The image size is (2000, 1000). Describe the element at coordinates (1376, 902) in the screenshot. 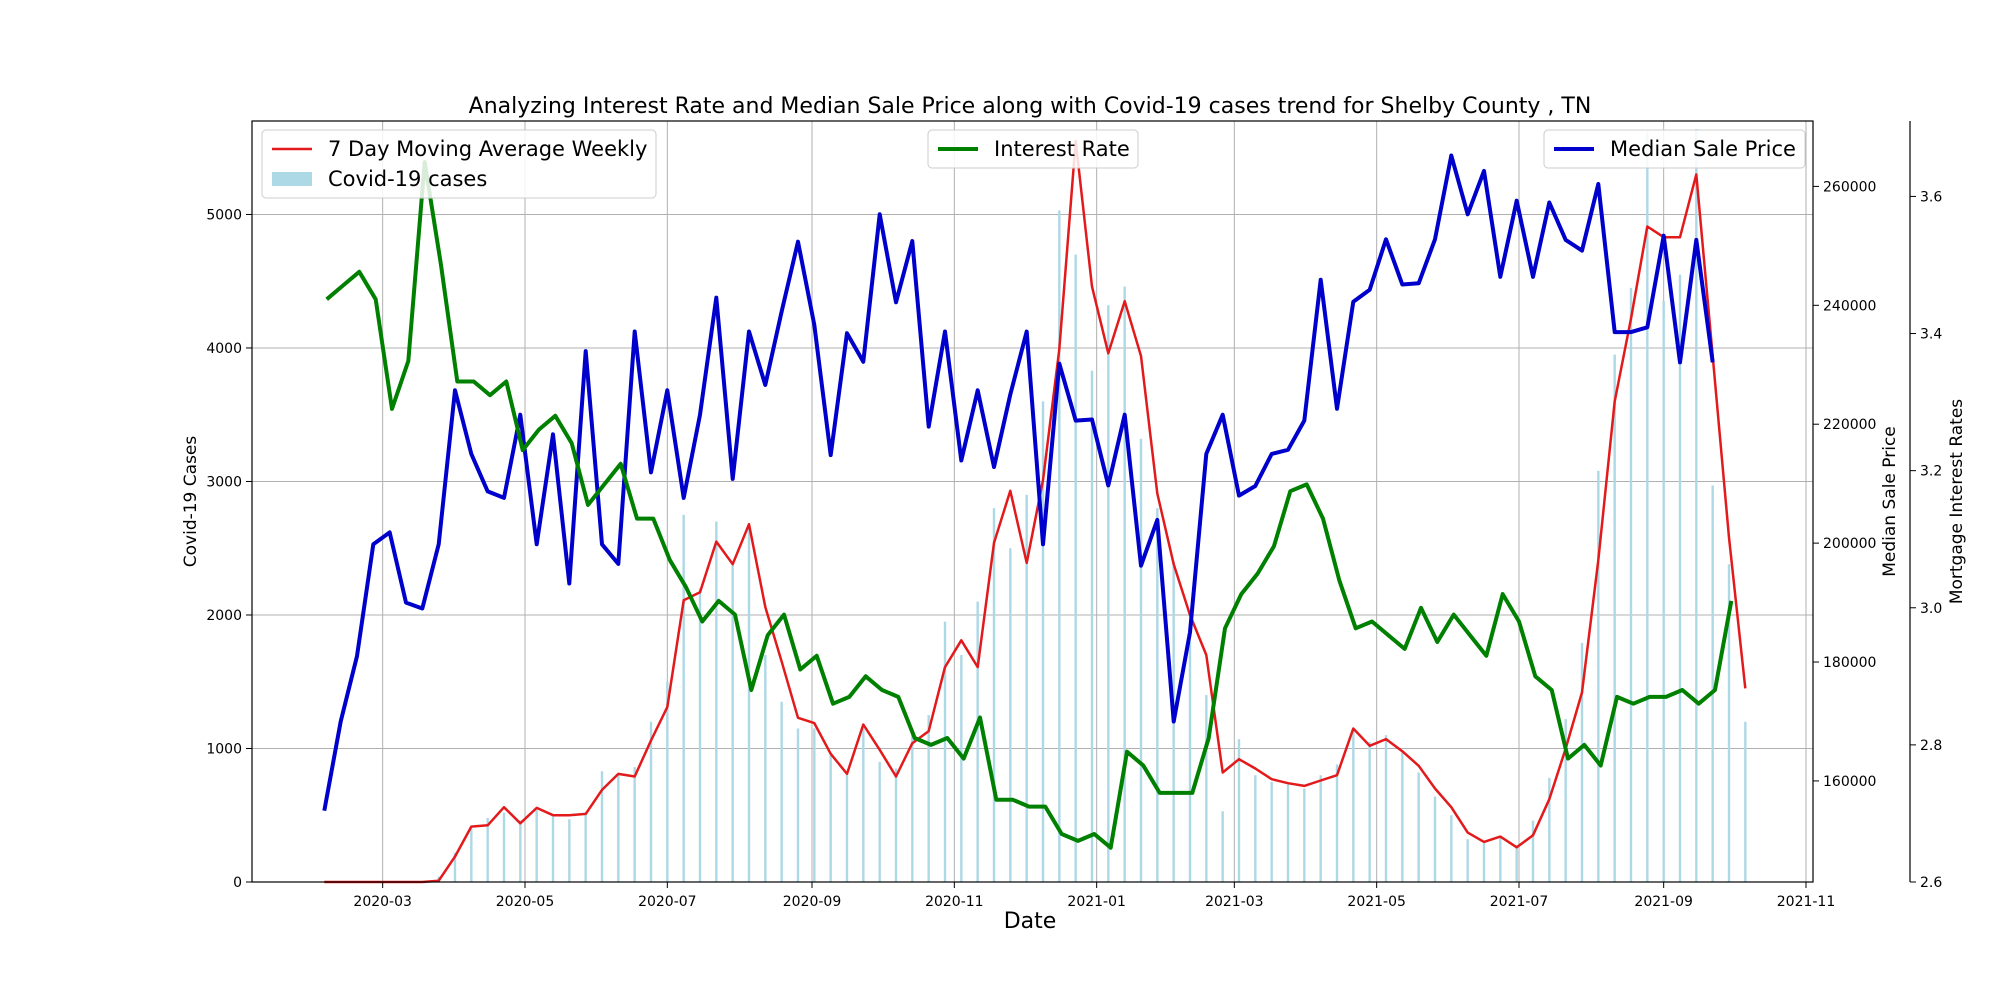

I see `x-tick-label: 2021-05` at that location.